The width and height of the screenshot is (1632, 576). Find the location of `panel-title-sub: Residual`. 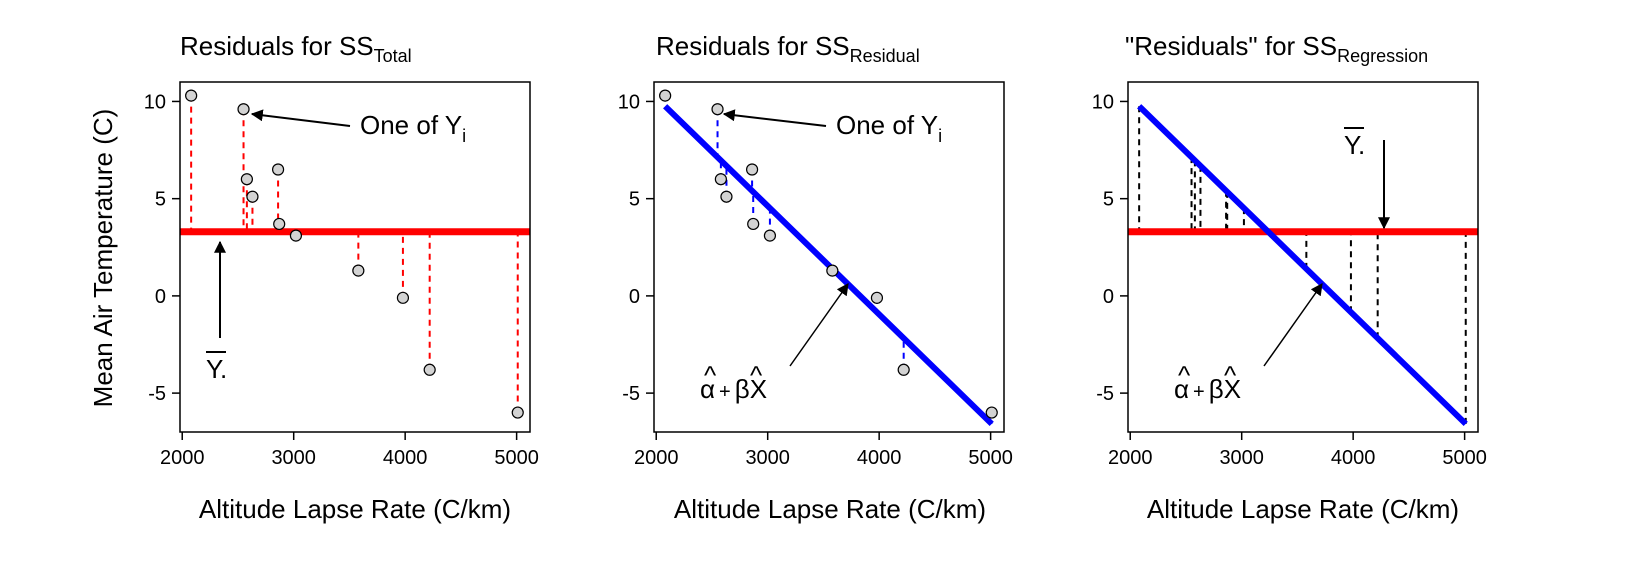

panel-title-sub: Residual is located at coordinates (885, 56).